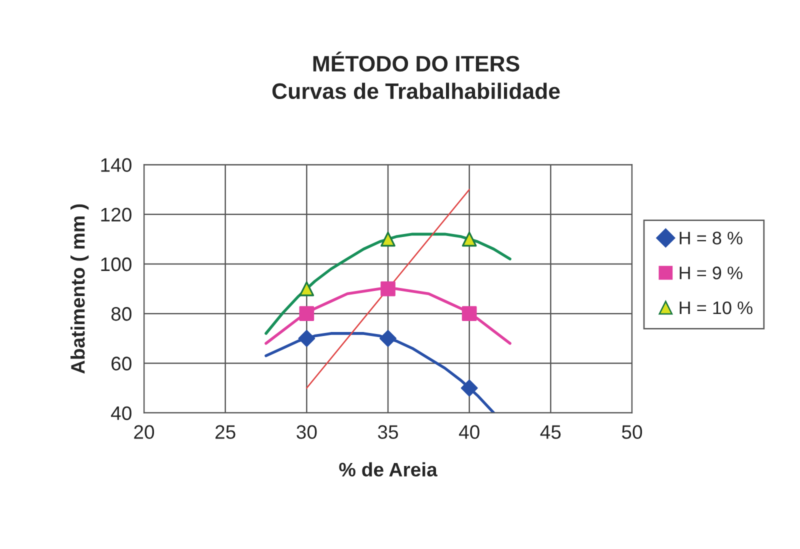 This screenshot has height=549, width=800. Describe the element at coordinates (79, 289) in the screenshot. I see `y-axis-title: Abatimento ( mm )` at that location.